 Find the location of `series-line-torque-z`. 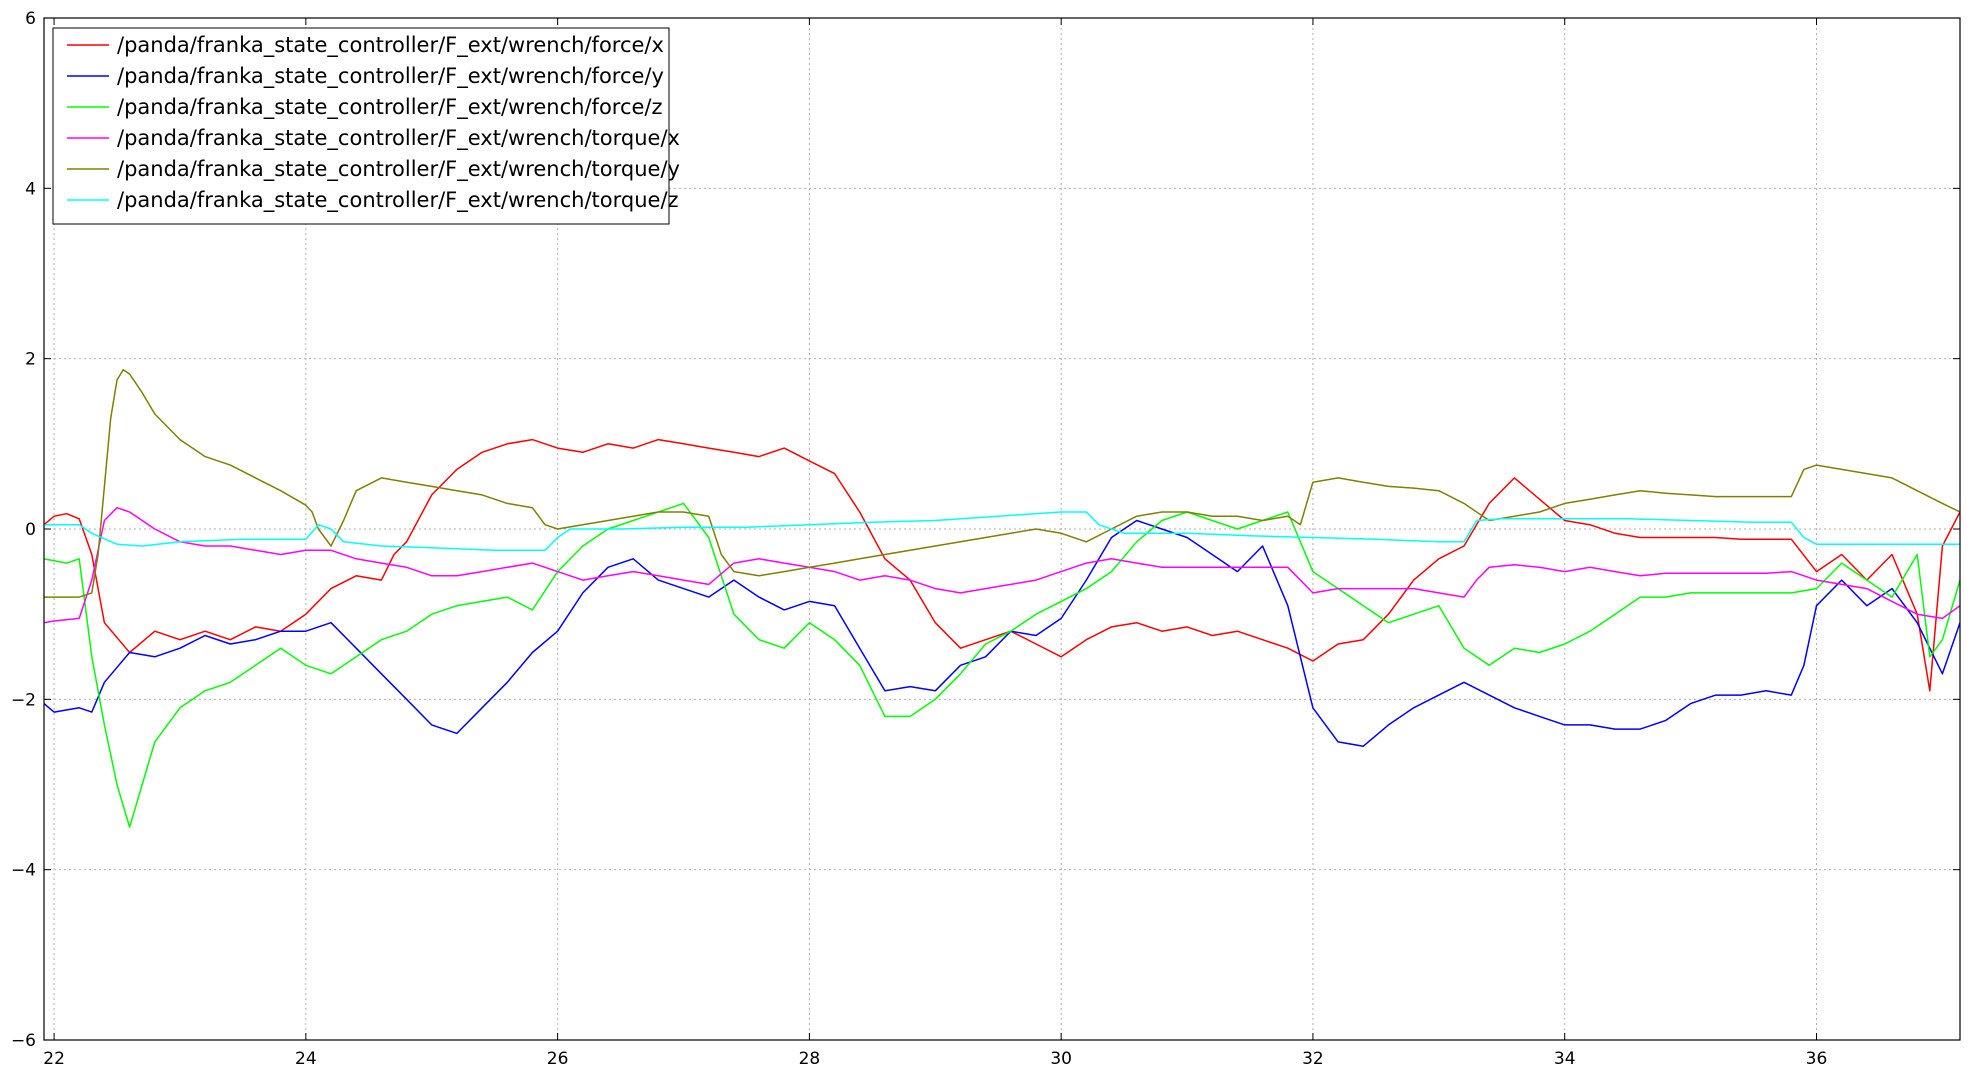

series-line-torque-z is located at coordinates (1002, 531).